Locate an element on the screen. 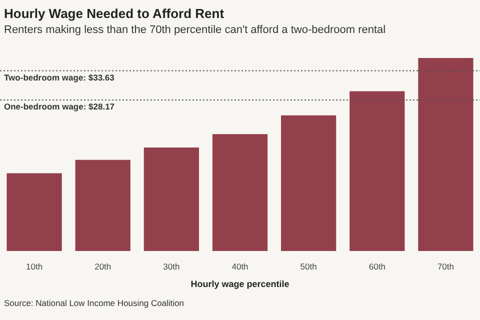 Image resolution: width=480 pixels, height=320 pixels. x-tick-label: 70th is located at coordinates (445, 266).